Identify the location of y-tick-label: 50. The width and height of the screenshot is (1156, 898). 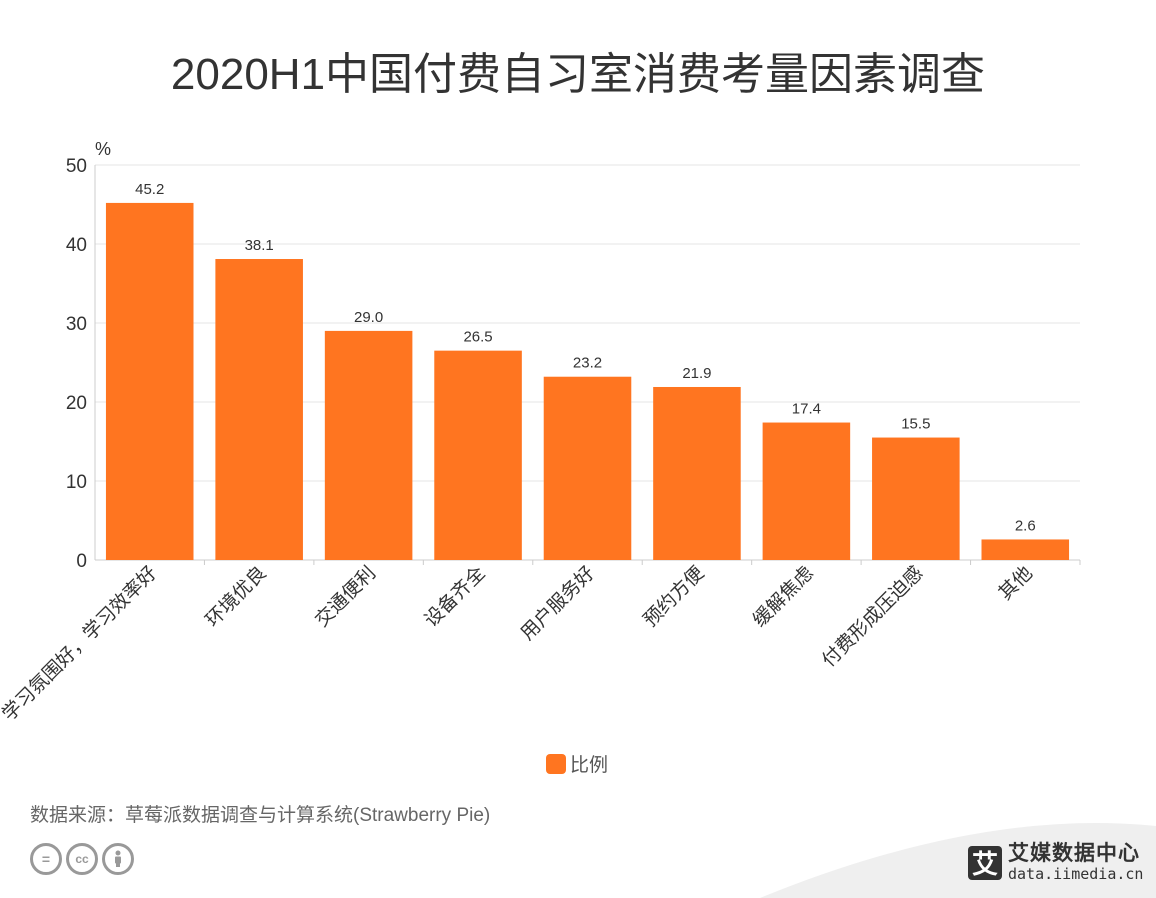
(76, 166).